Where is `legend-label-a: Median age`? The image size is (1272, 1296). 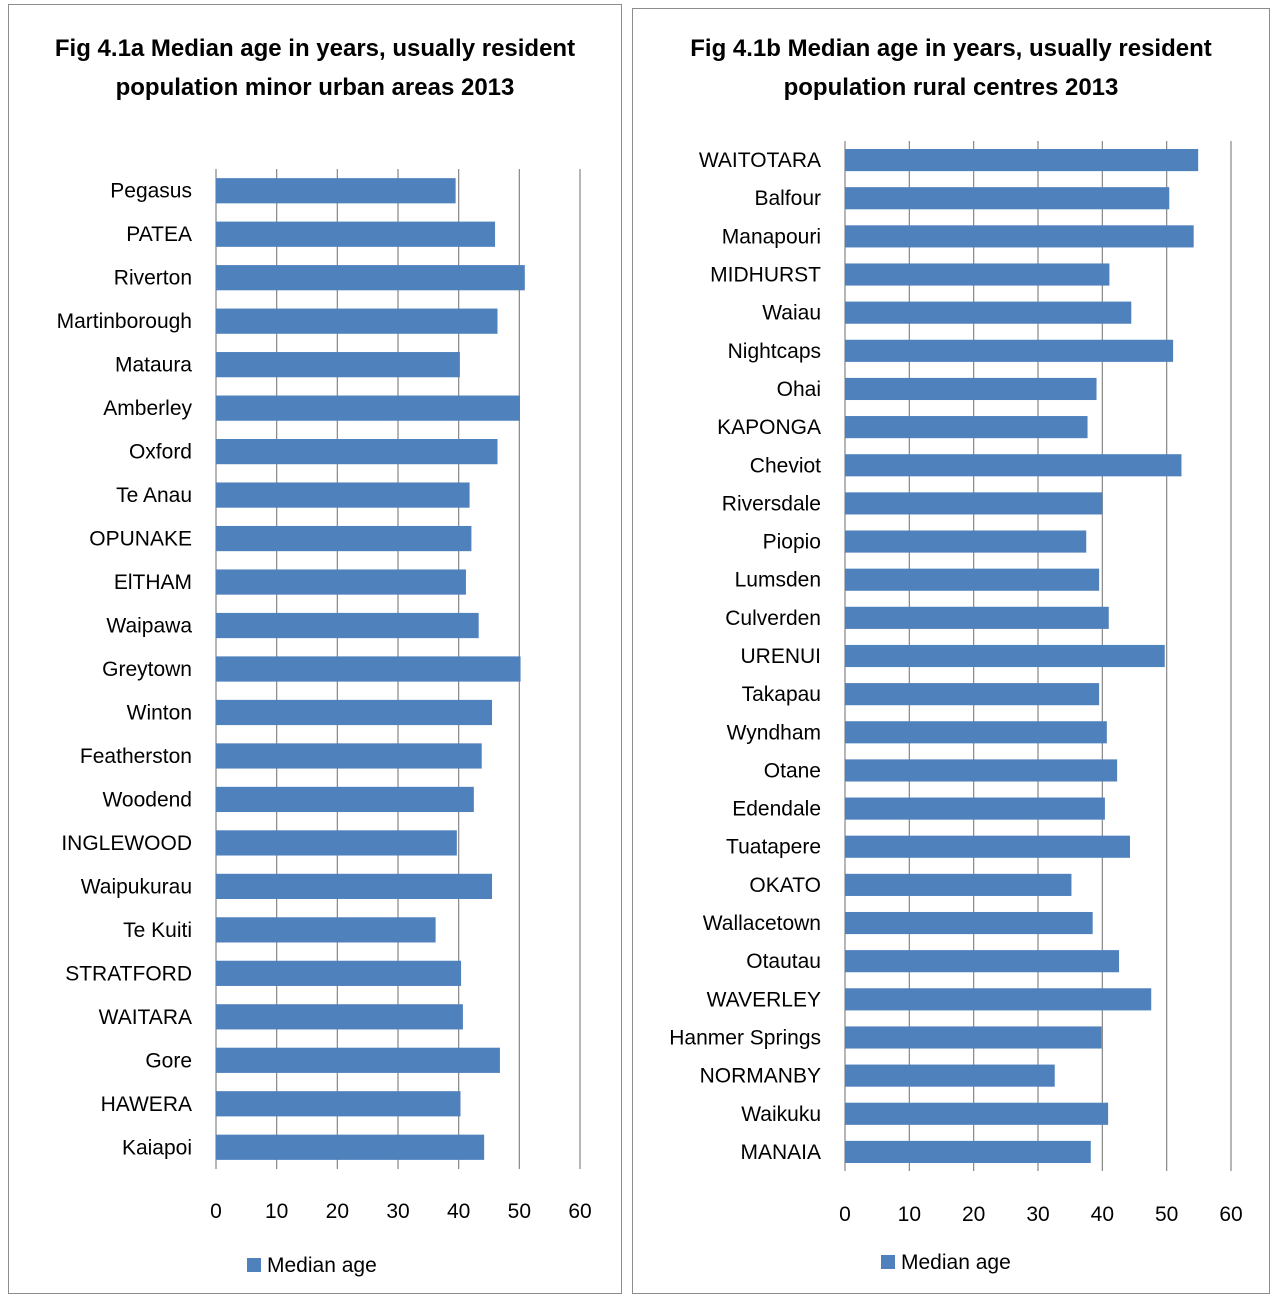 legend-label-a: Median age is located at coordinates (322, 1265).